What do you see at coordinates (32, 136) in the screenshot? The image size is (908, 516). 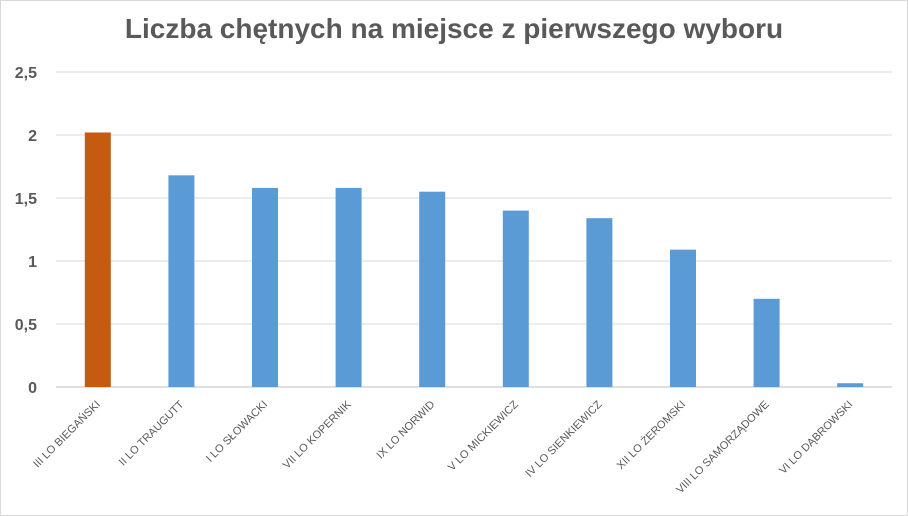 I see `y-tick-label: 2` at bounding box center [32, 136].